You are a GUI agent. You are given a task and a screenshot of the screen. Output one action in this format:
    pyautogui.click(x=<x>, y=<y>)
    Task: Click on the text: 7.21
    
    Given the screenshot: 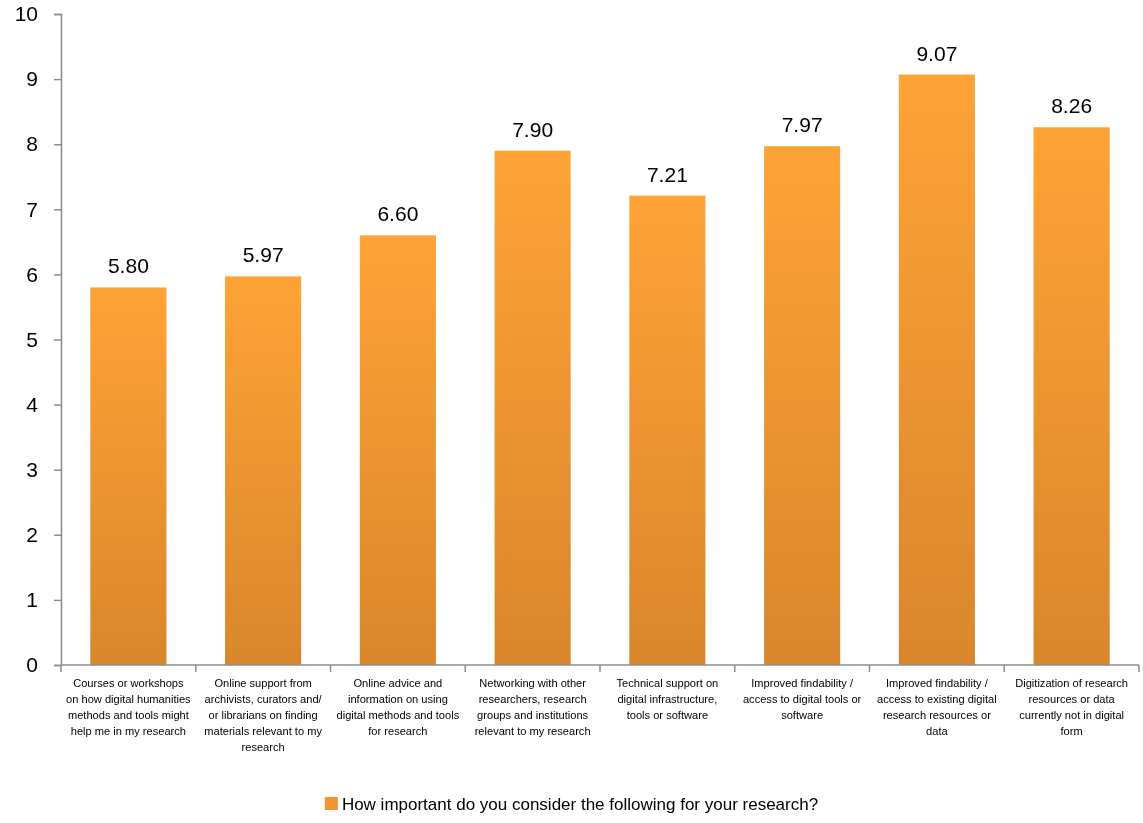 What is the action you would take?
    pyautogui.click(x=667, y=174)
    